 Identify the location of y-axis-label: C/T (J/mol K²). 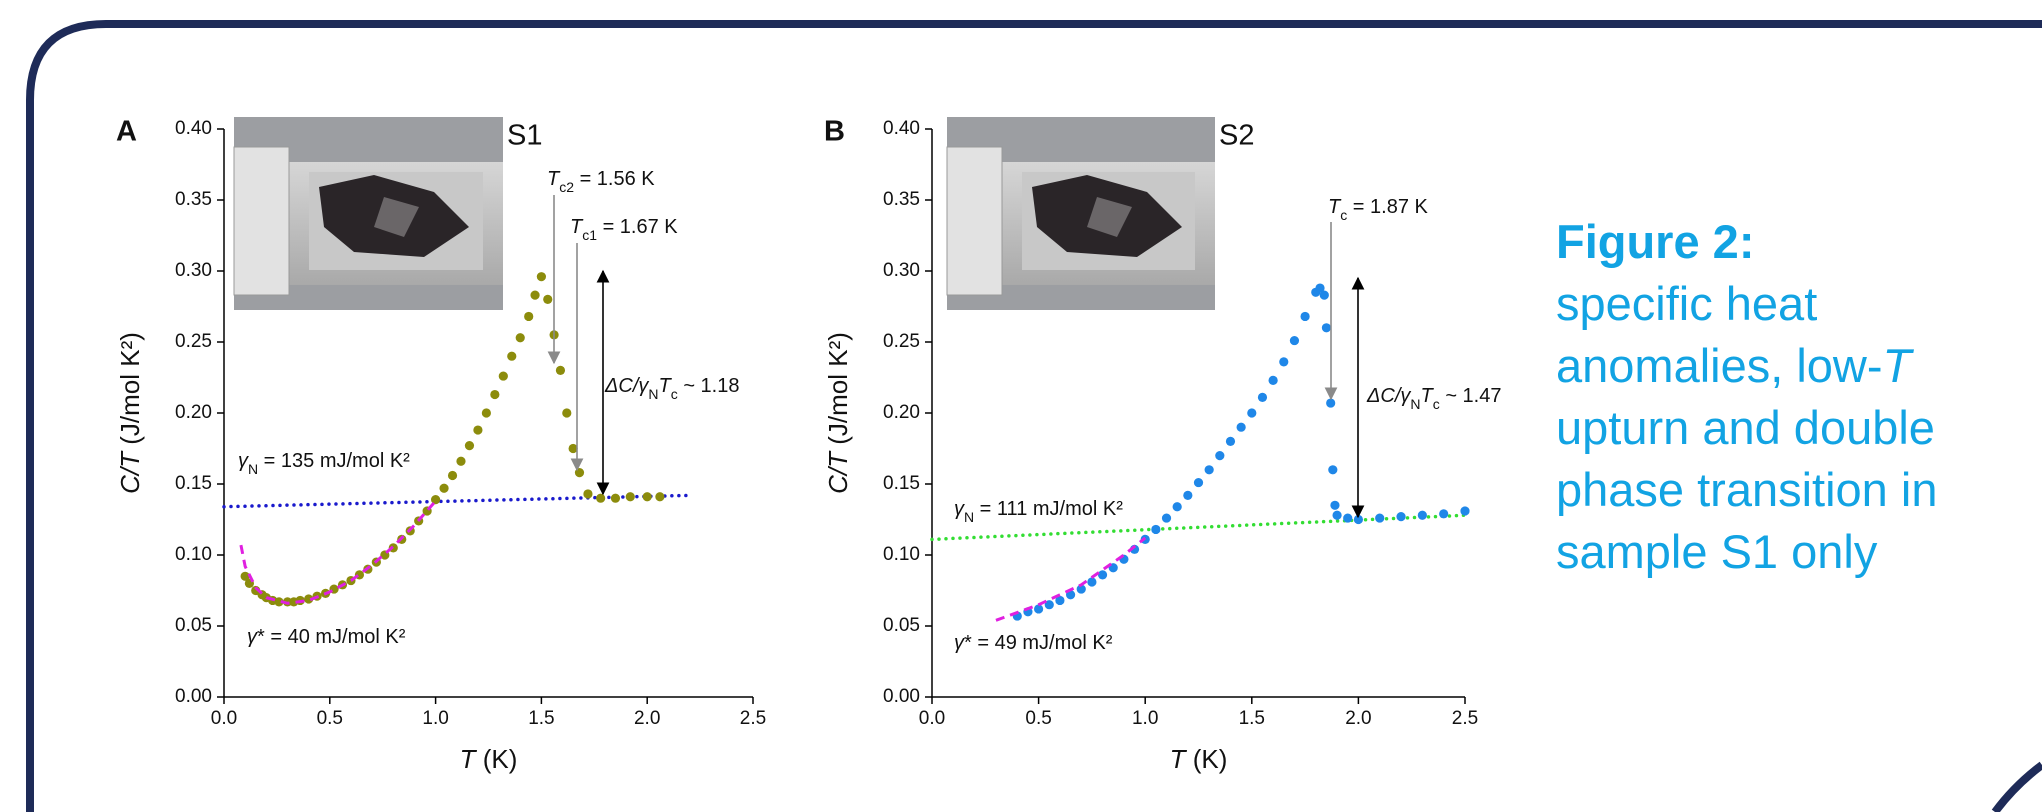
(130, 413).